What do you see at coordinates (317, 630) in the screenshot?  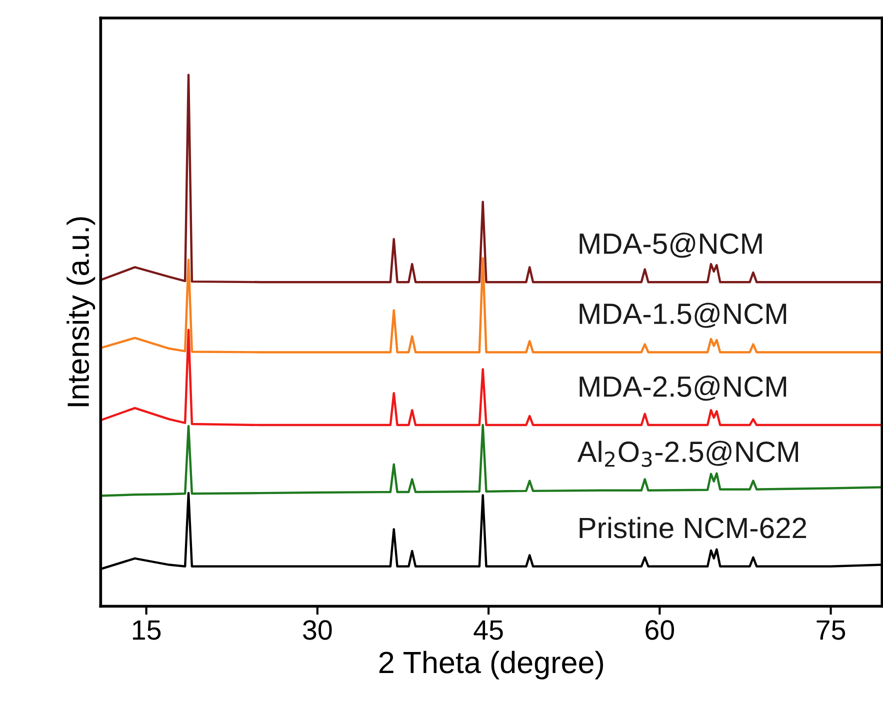 I see `x-tick-label: 30` at bounding box center [317, 630].